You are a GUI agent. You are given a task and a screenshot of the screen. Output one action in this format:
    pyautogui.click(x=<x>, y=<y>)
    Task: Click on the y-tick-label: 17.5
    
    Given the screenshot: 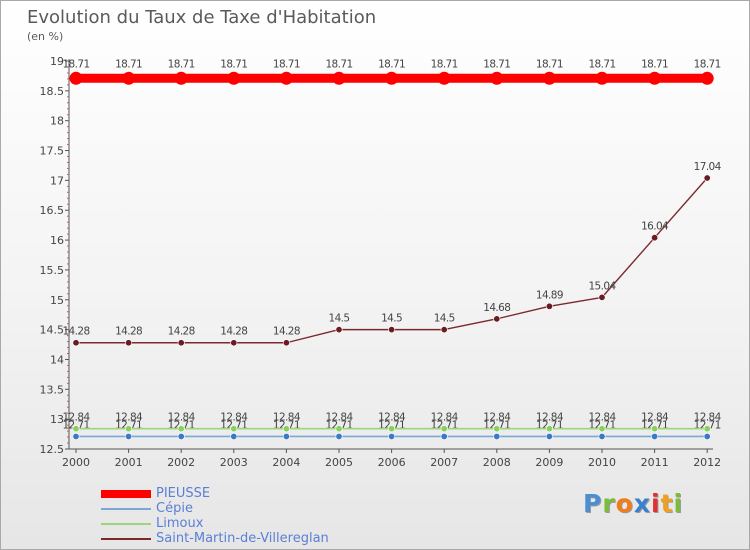 What is the action you would take?
    pyautogui.click(x=52, y=151)
    